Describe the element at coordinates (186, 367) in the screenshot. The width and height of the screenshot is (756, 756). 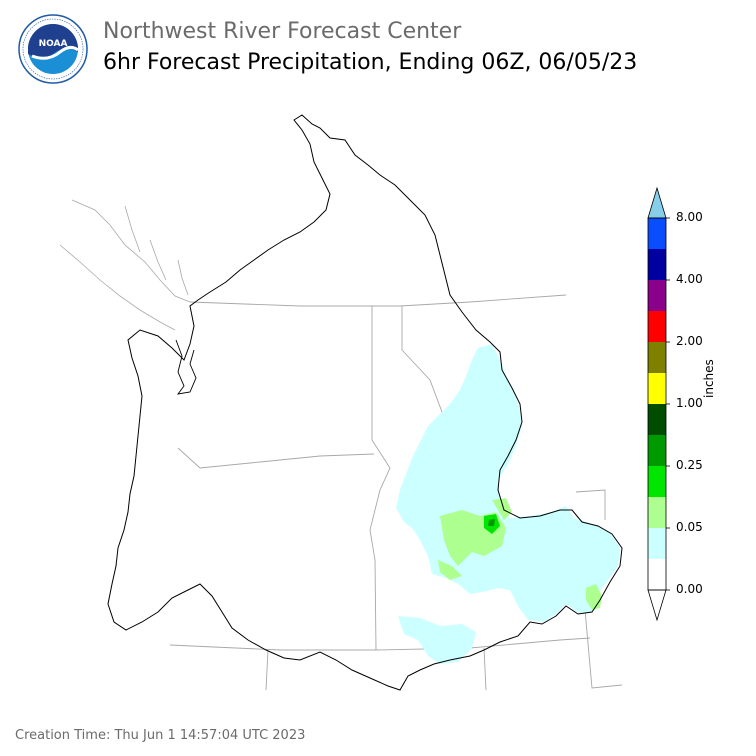
I see `puget-sound` at that location.